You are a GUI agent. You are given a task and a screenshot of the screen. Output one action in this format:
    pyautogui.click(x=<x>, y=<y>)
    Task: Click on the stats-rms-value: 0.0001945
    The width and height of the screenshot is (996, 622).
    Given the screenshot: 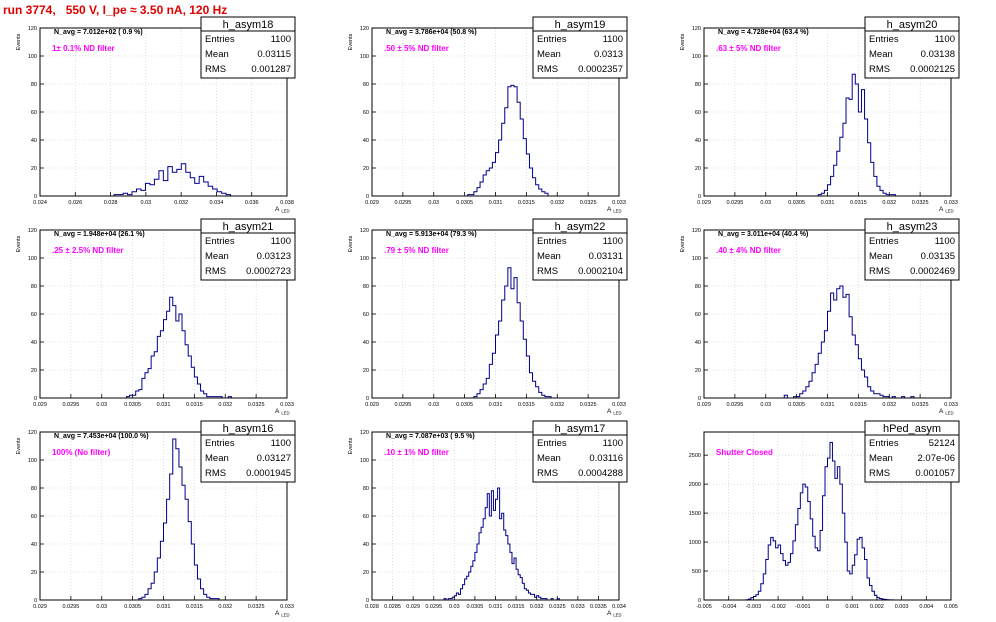 What is the action you would take?
    pyautogui.click(x=268, y=473)
    